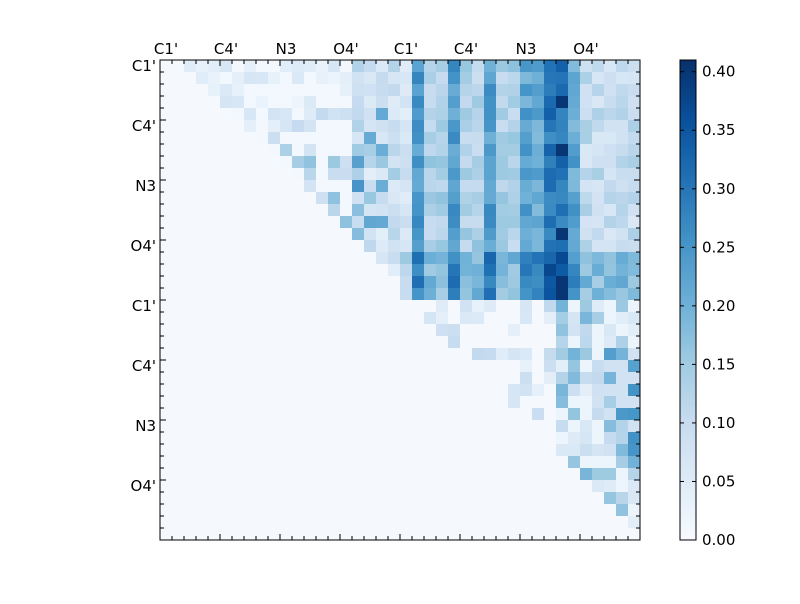  I want to click on y-tick-label: N3, so click(145, 186).